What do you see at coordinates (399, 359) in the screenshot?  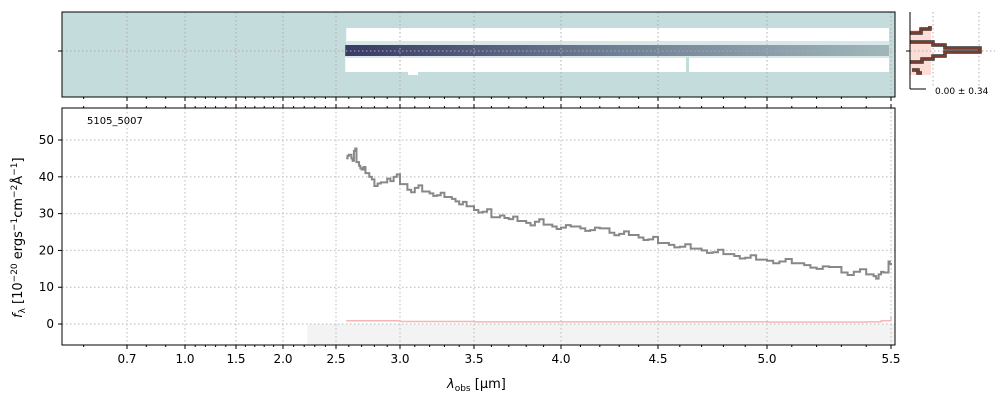 I see `x-tick-label: 3.0` at bounding box center [399, 359].